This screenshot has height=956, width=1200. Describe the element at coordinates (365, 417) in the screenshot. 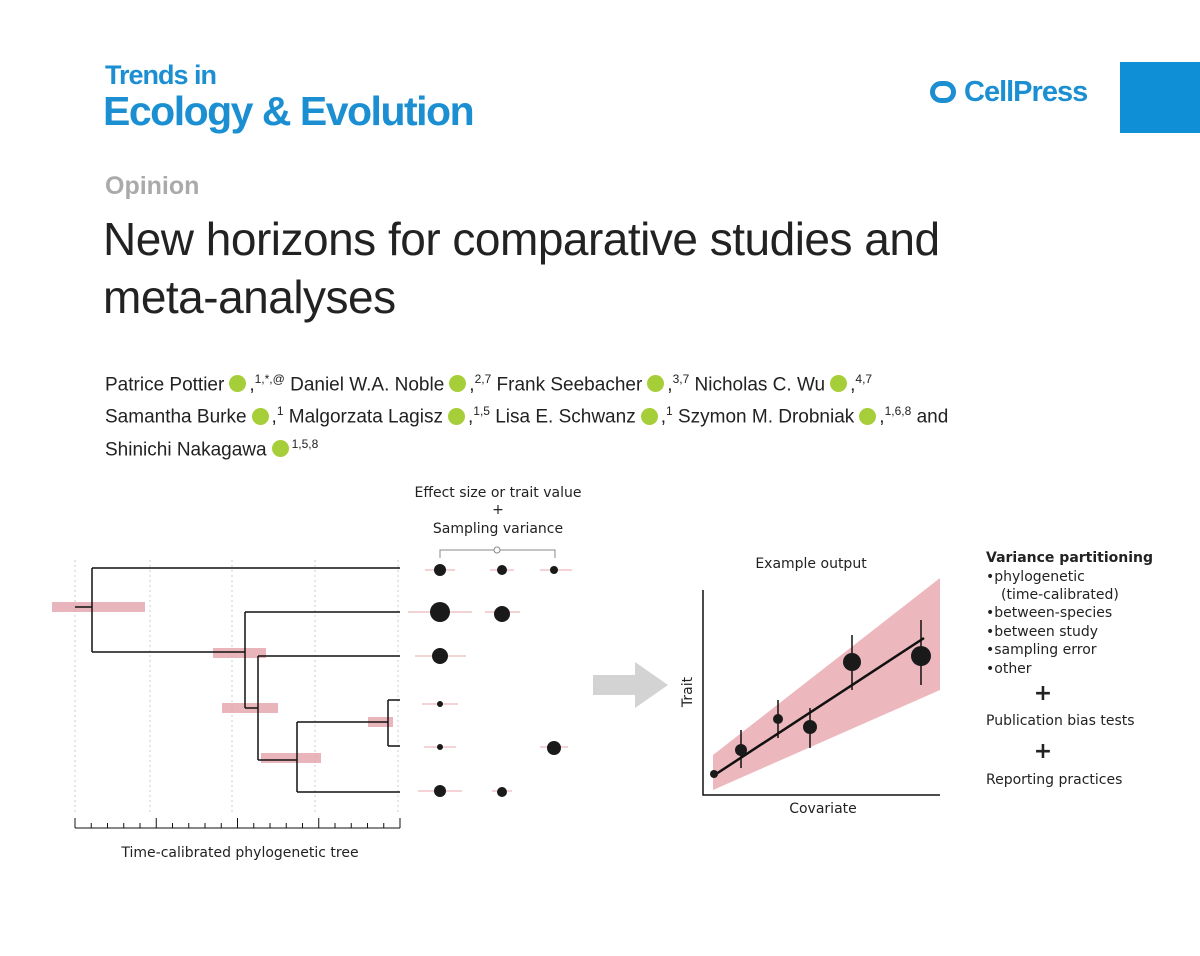

I see `author-name: Malgorzata Lagisz` at that location.